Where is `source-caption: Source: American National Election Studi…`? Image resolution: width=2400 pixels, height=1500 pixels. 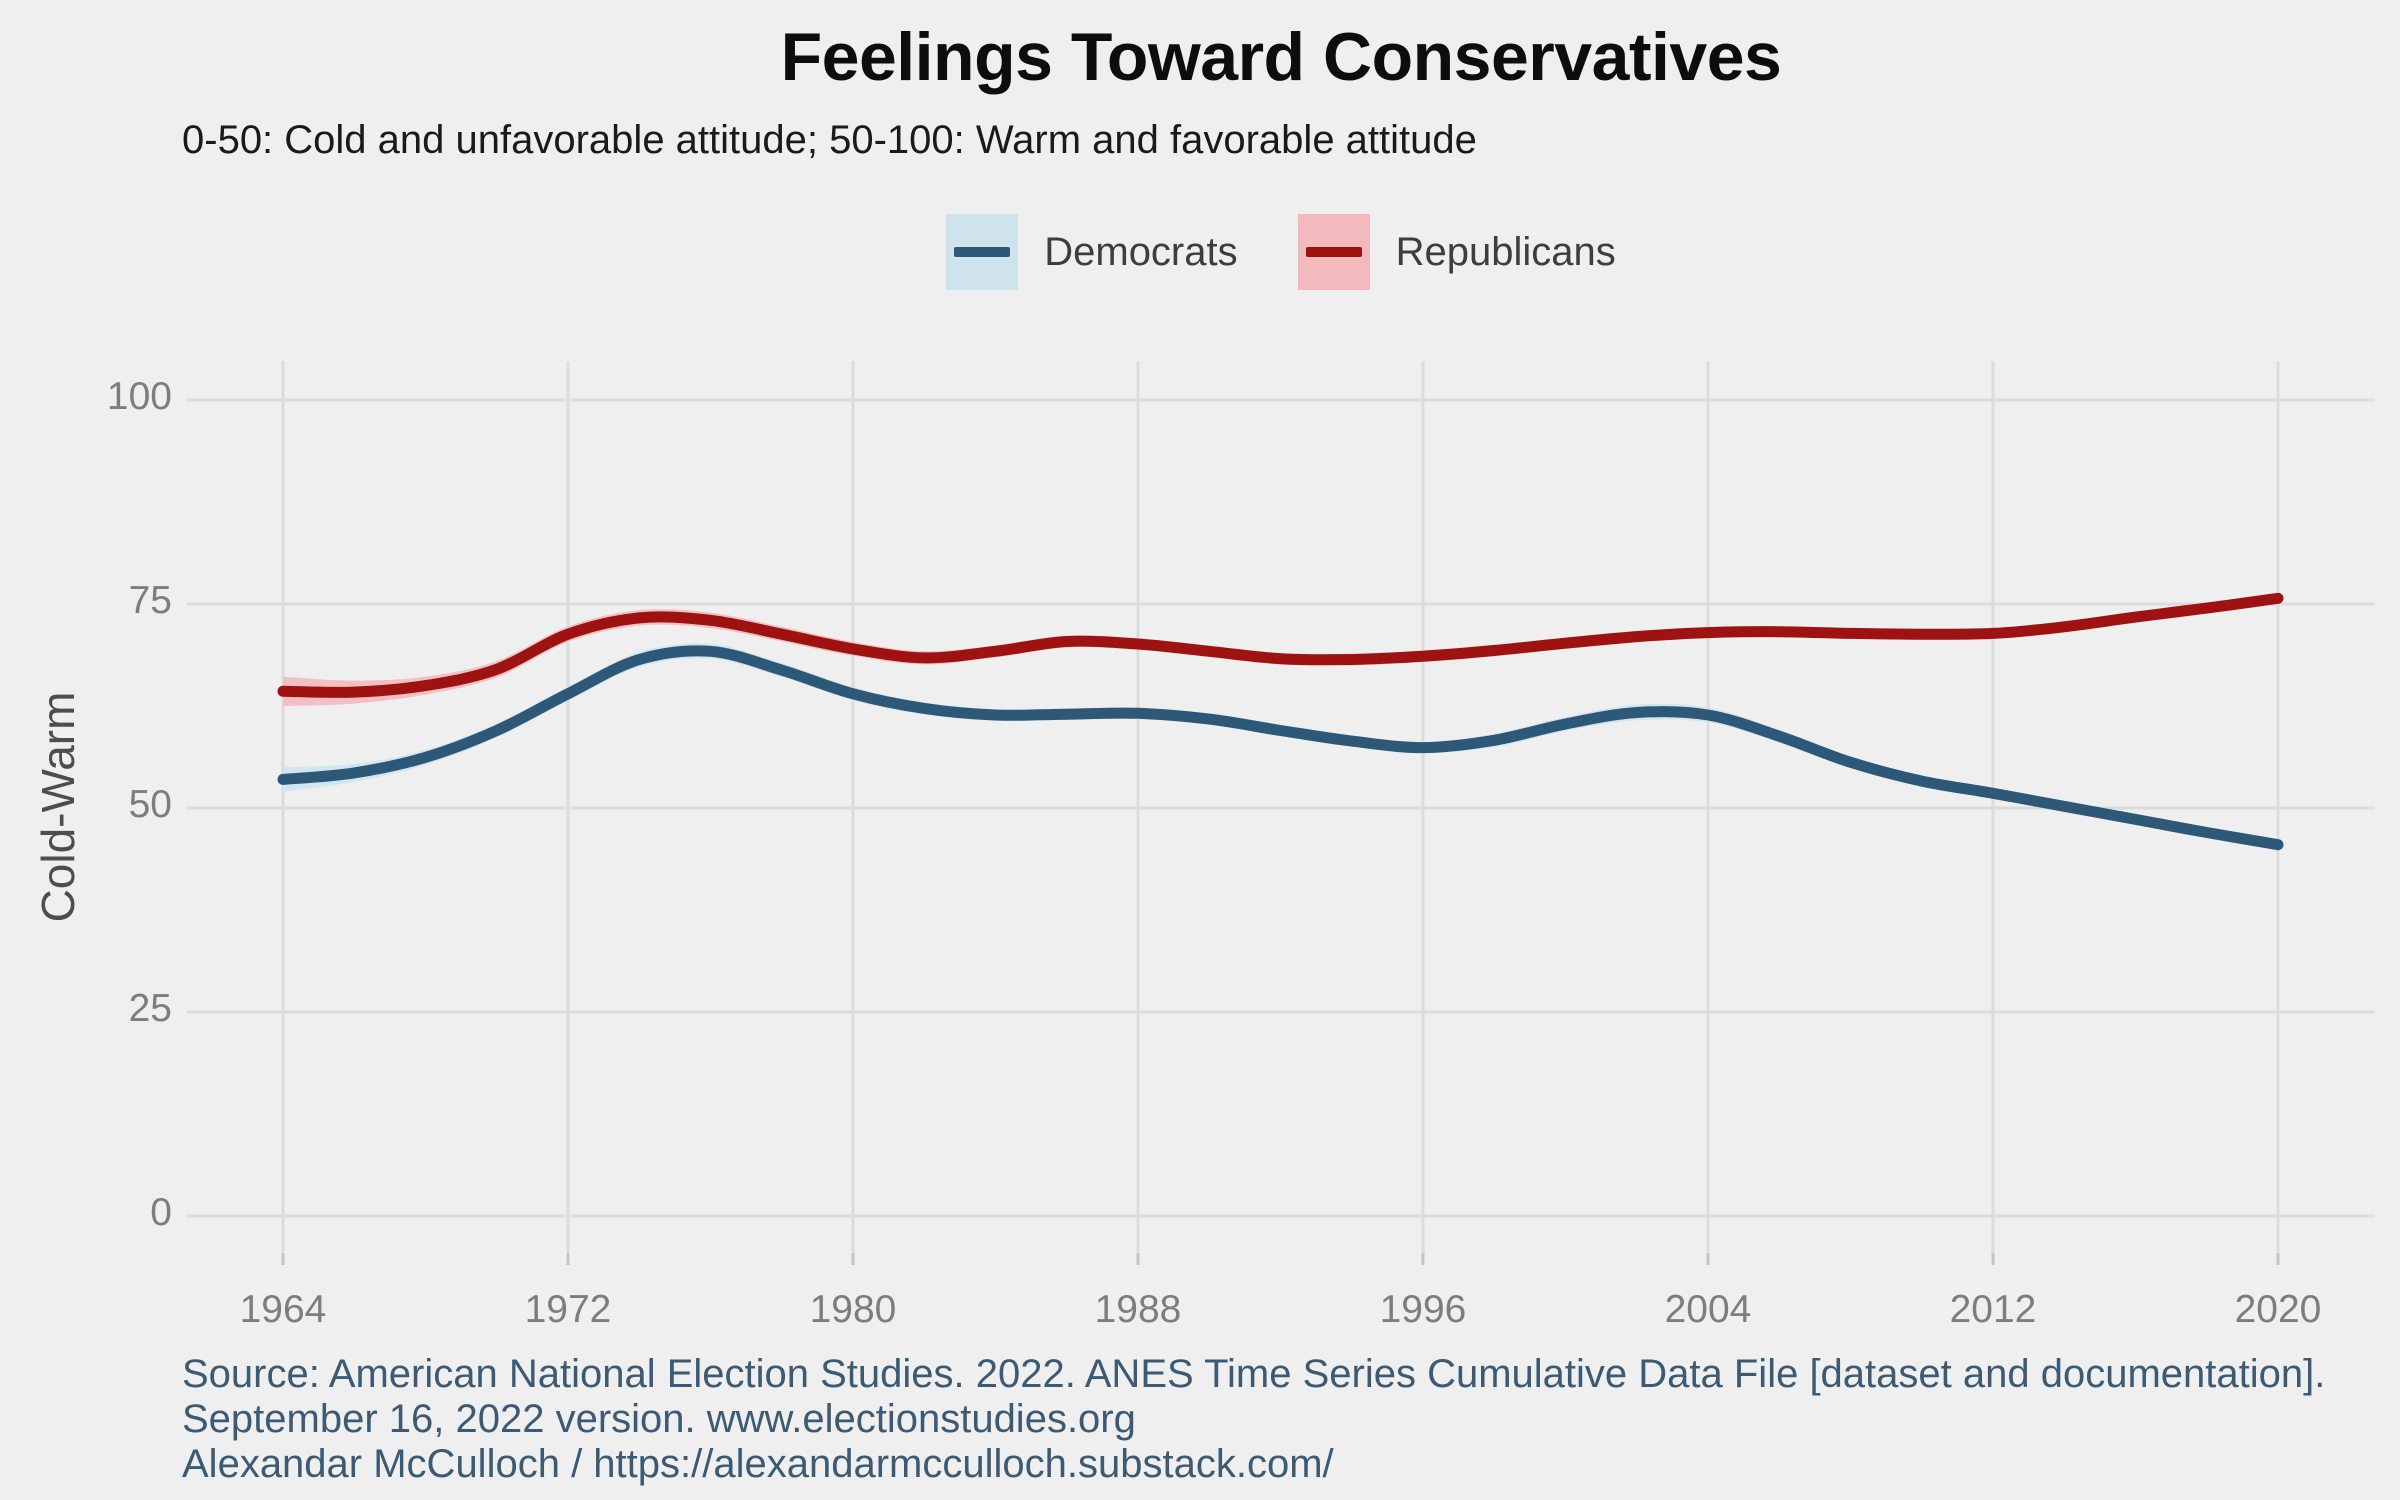 source-caption: Source: American National Election Studi… is located at coordinates (1253, 1419).